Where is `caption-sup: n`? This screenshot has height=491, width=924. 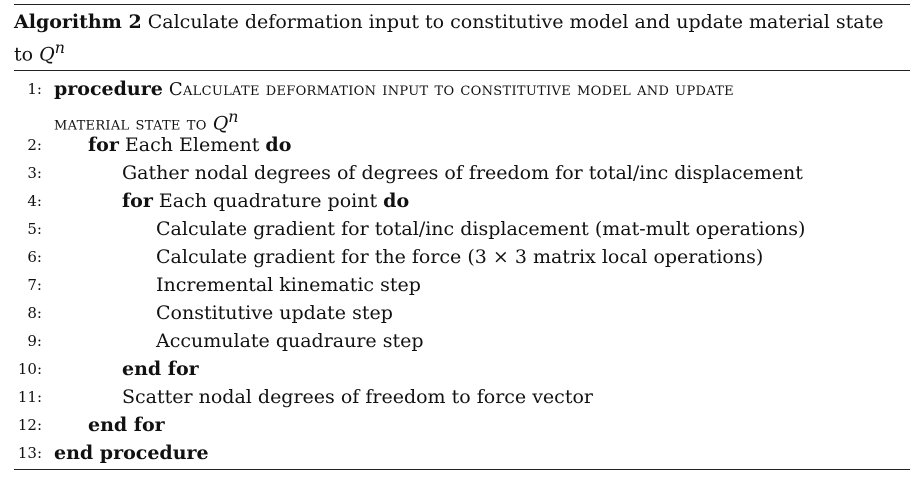
caption-sup: n is located at coordinates (59, 47).